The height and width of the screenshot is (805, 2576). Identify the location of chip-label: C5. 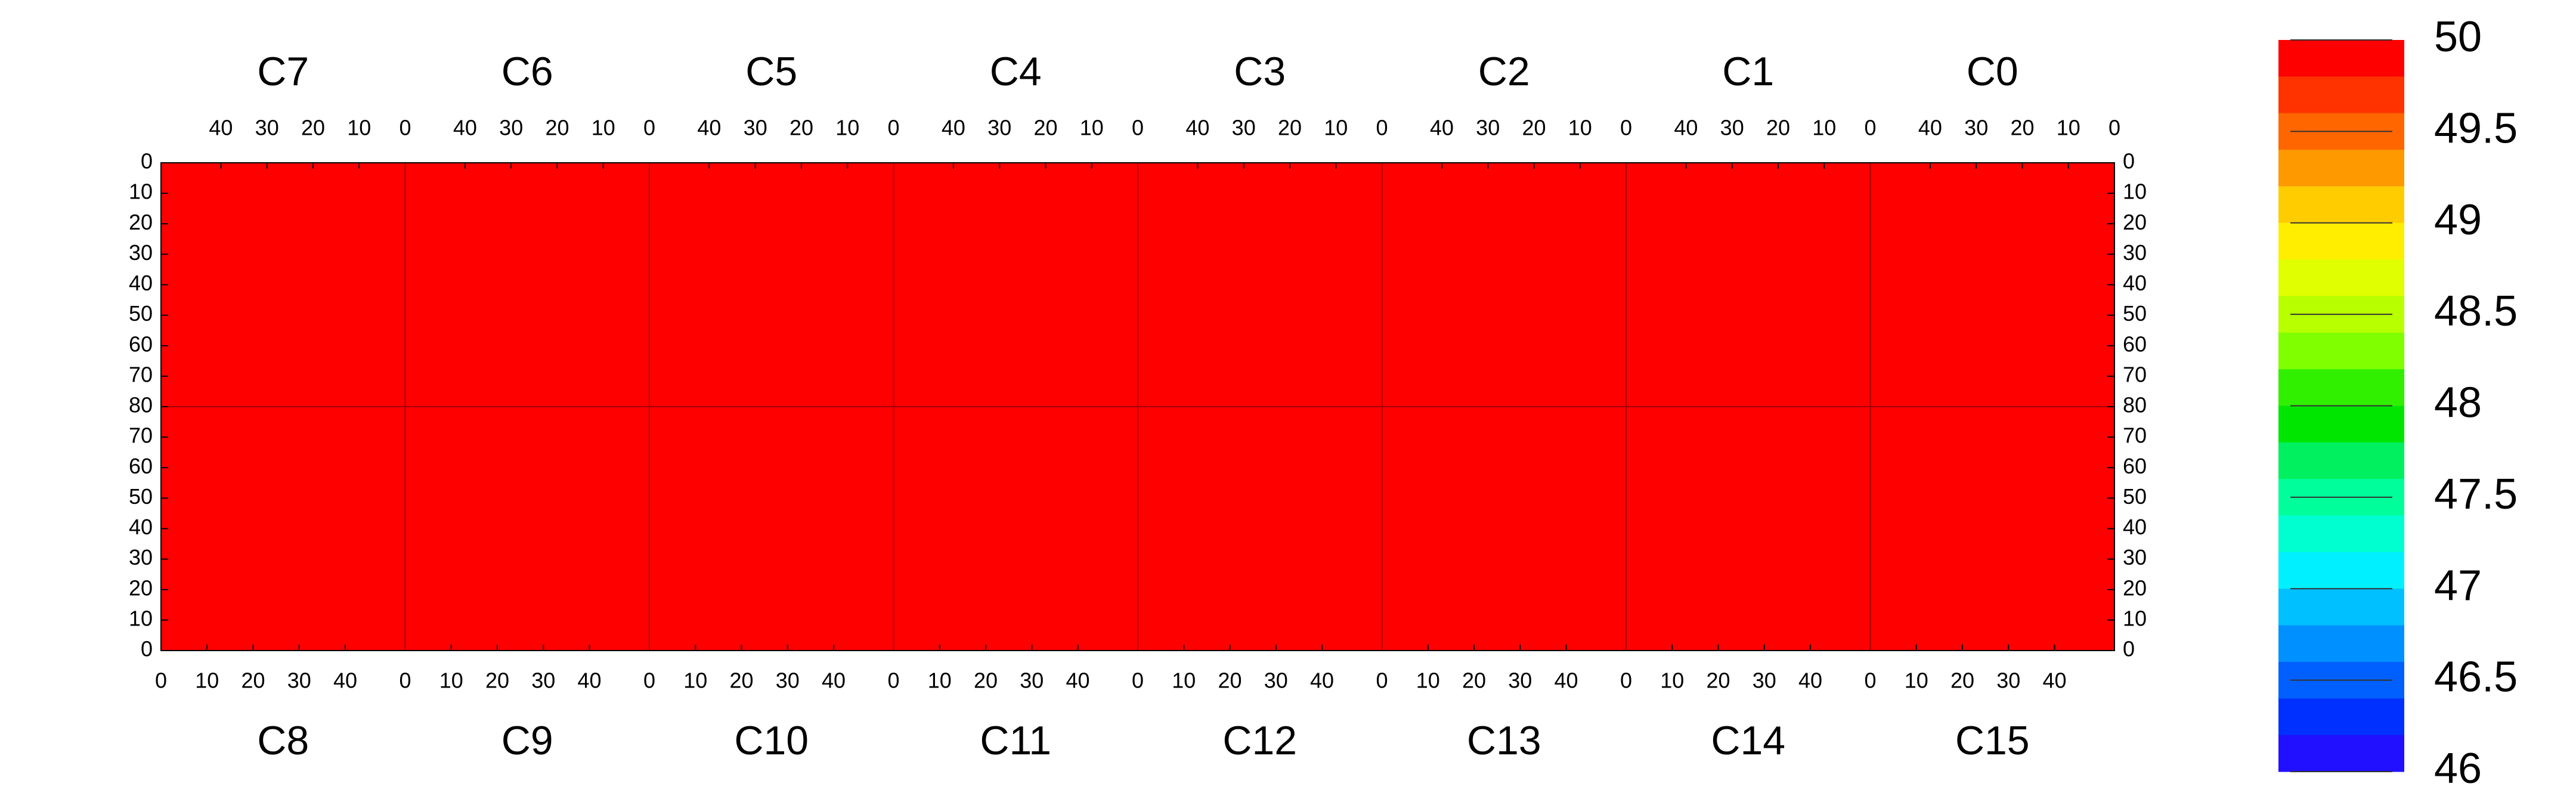
(771, 71).